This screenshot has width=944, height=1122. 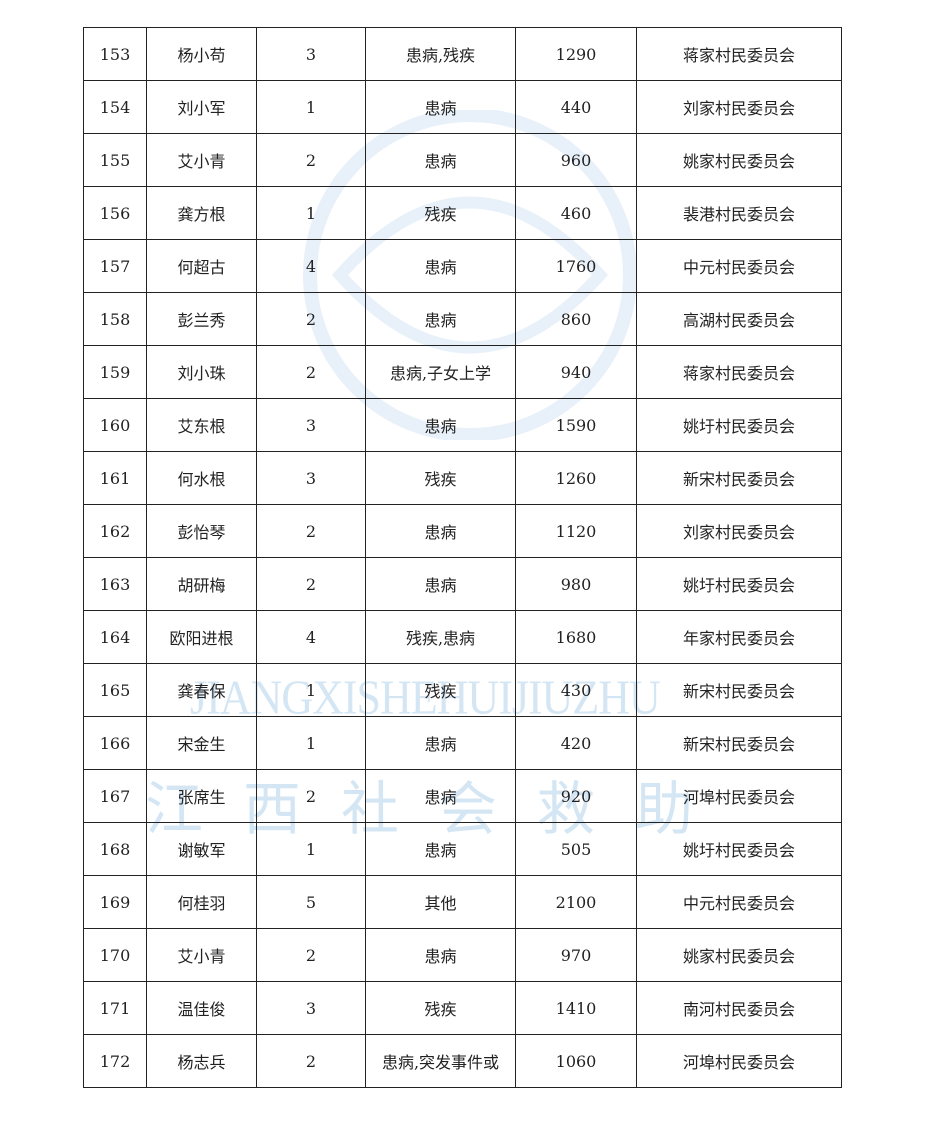 What do you see at coordinates (576, 1008) in the screenshot?
I see `amount-cell: 1410` at bounding box center [576, 1008].